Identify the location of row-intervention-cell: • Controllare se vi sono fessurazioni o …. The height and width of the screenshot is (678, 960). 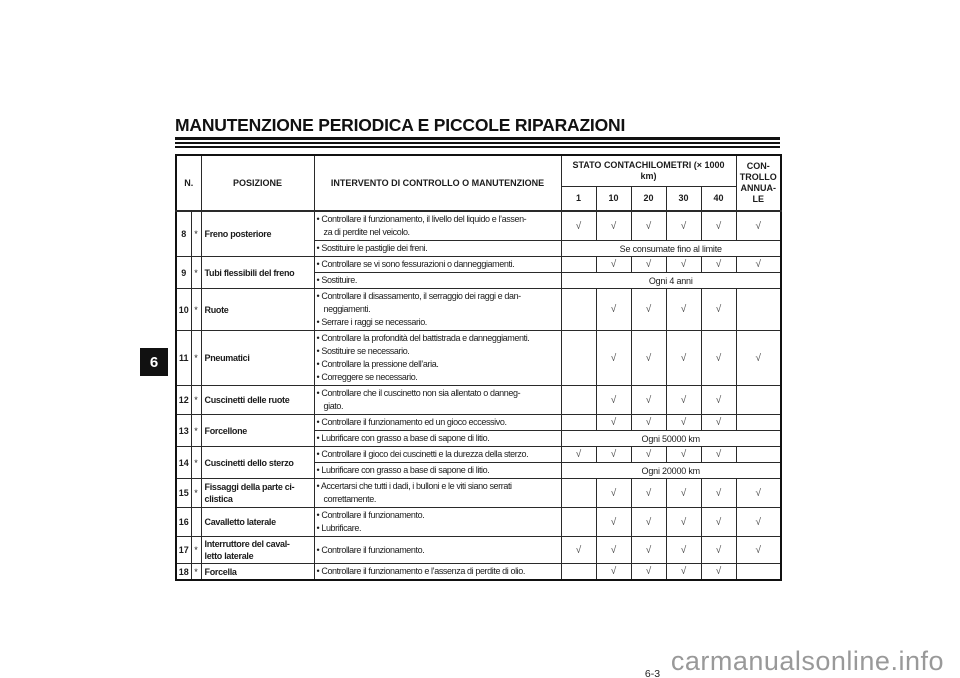
(437, 264).